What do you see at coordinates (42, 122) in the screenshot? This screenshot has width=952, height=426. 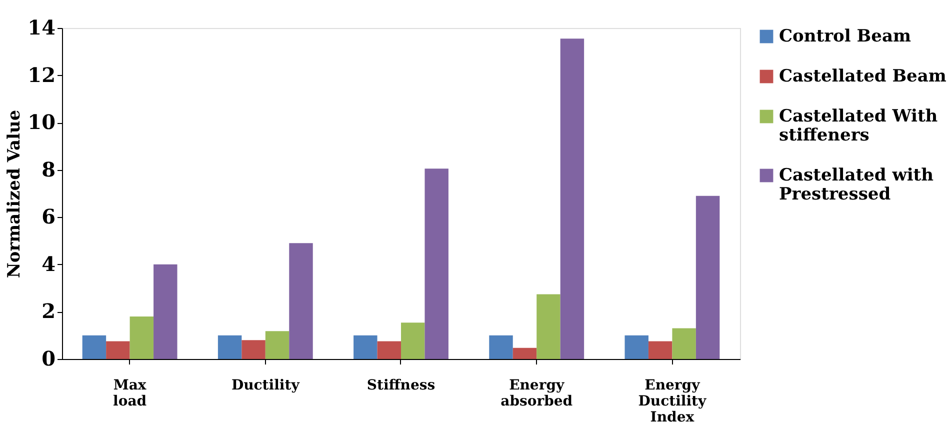 I see `y-tick-label: 10` at bounding box center [42, 122].